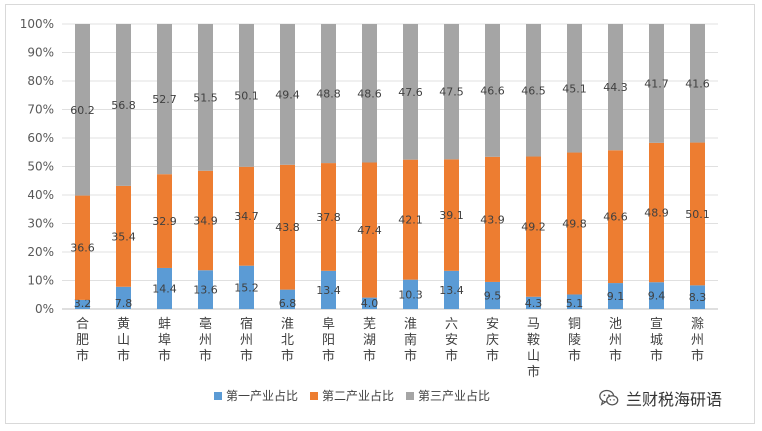 This screenshot has width=762, height=431. I want to click on y-tick-label: 100%, so click(37, 24).